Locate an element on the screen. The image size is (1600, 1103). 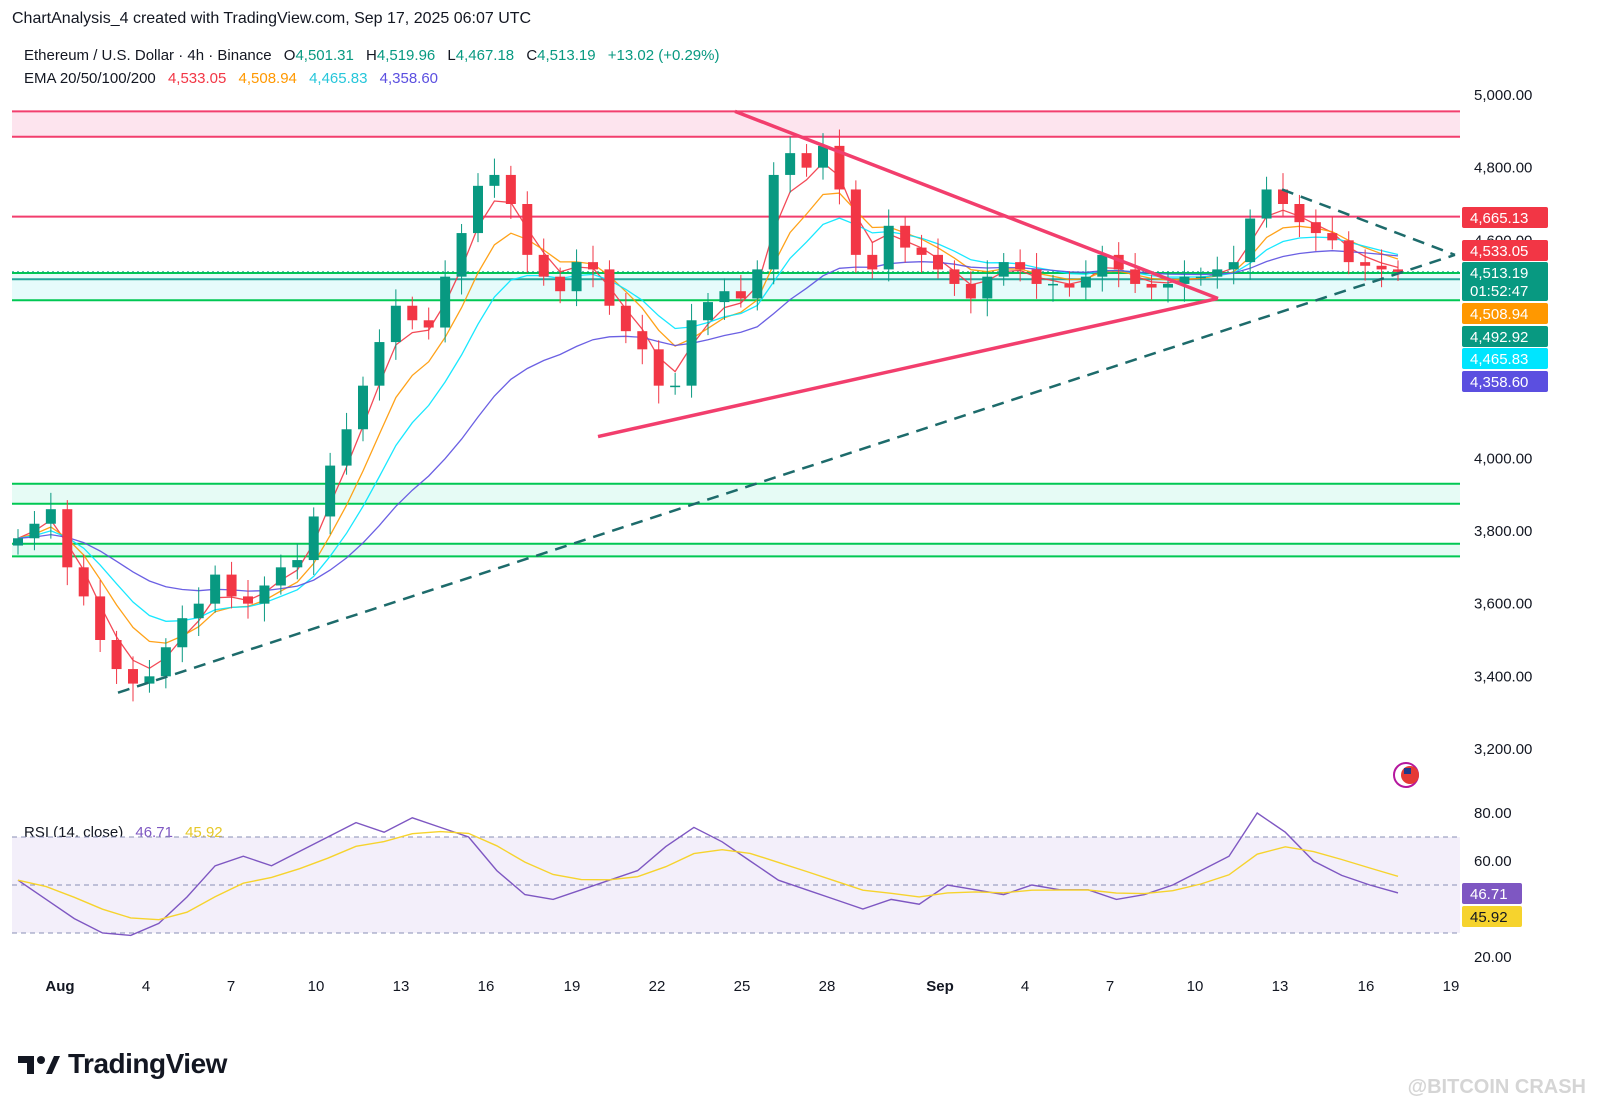
x-axis-tick-label: 28 is located at coordinates (827, 986).